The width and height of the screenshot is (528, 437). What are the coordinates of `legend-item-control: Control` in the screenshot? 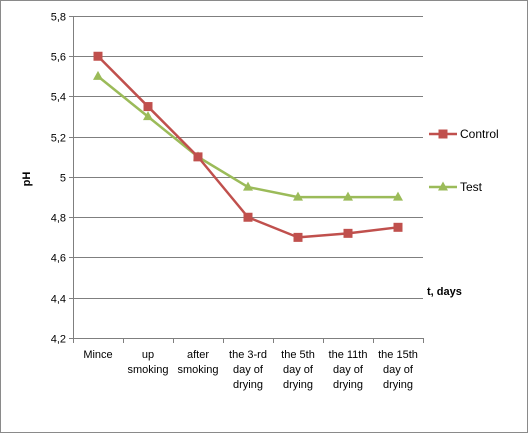 It's located at (464, 134).